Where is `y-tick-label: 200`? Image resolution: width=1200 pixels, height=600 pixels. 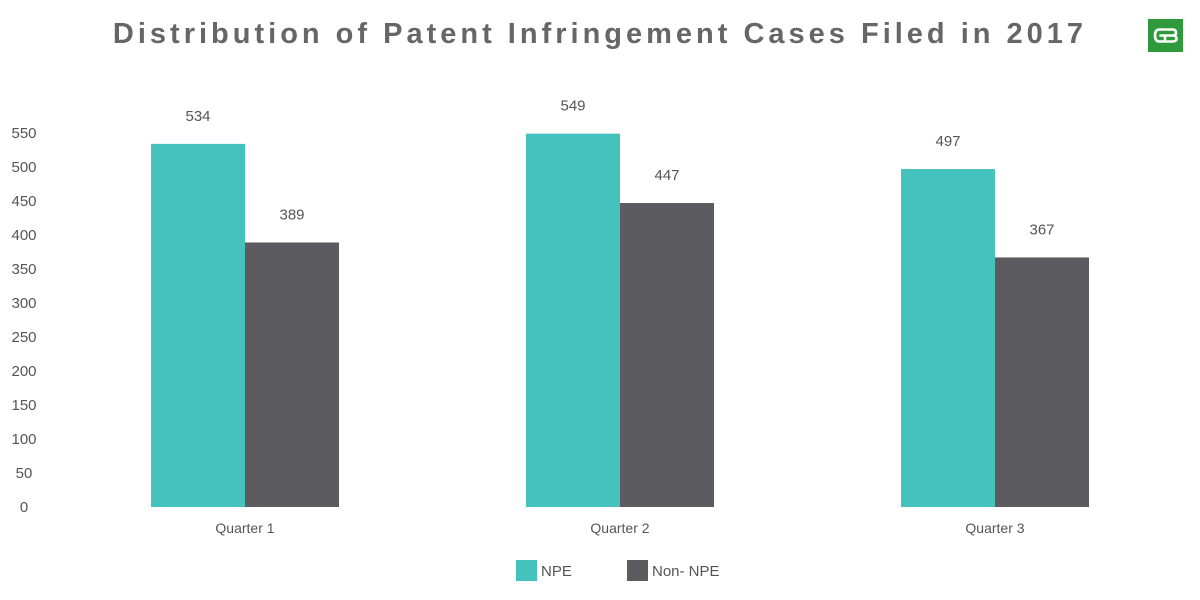 y-tick-label: 200 is located at coordinates (23, 371).